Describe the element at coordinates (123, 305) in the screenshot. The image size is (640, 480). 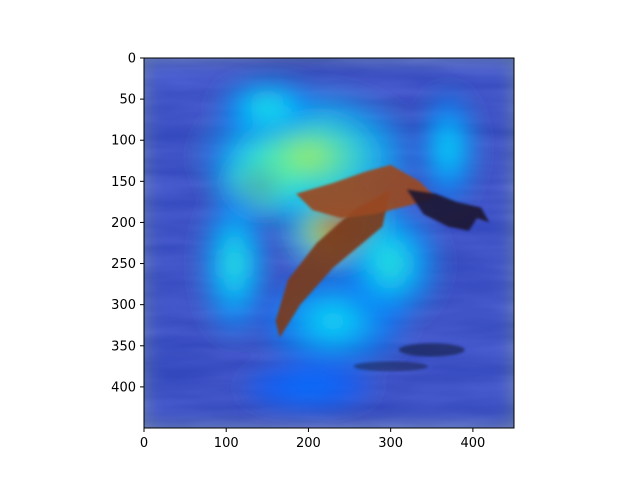
I see `y-tick-label: 300` at that location.